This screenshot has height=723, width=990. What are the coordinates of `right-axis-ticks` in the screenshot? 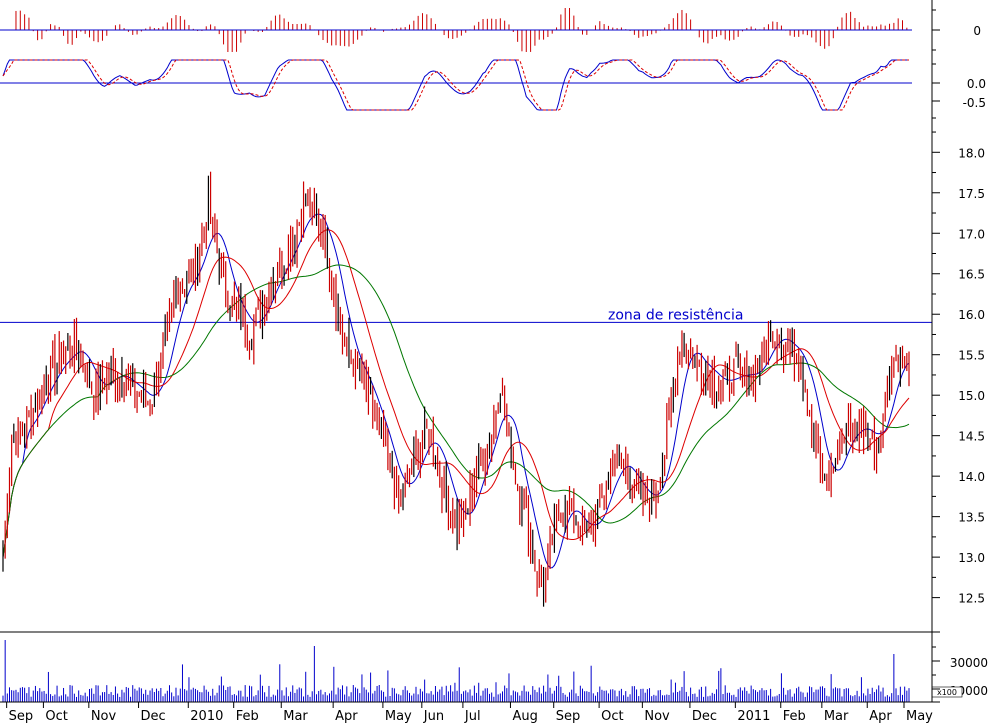 It's located at (936, 349).